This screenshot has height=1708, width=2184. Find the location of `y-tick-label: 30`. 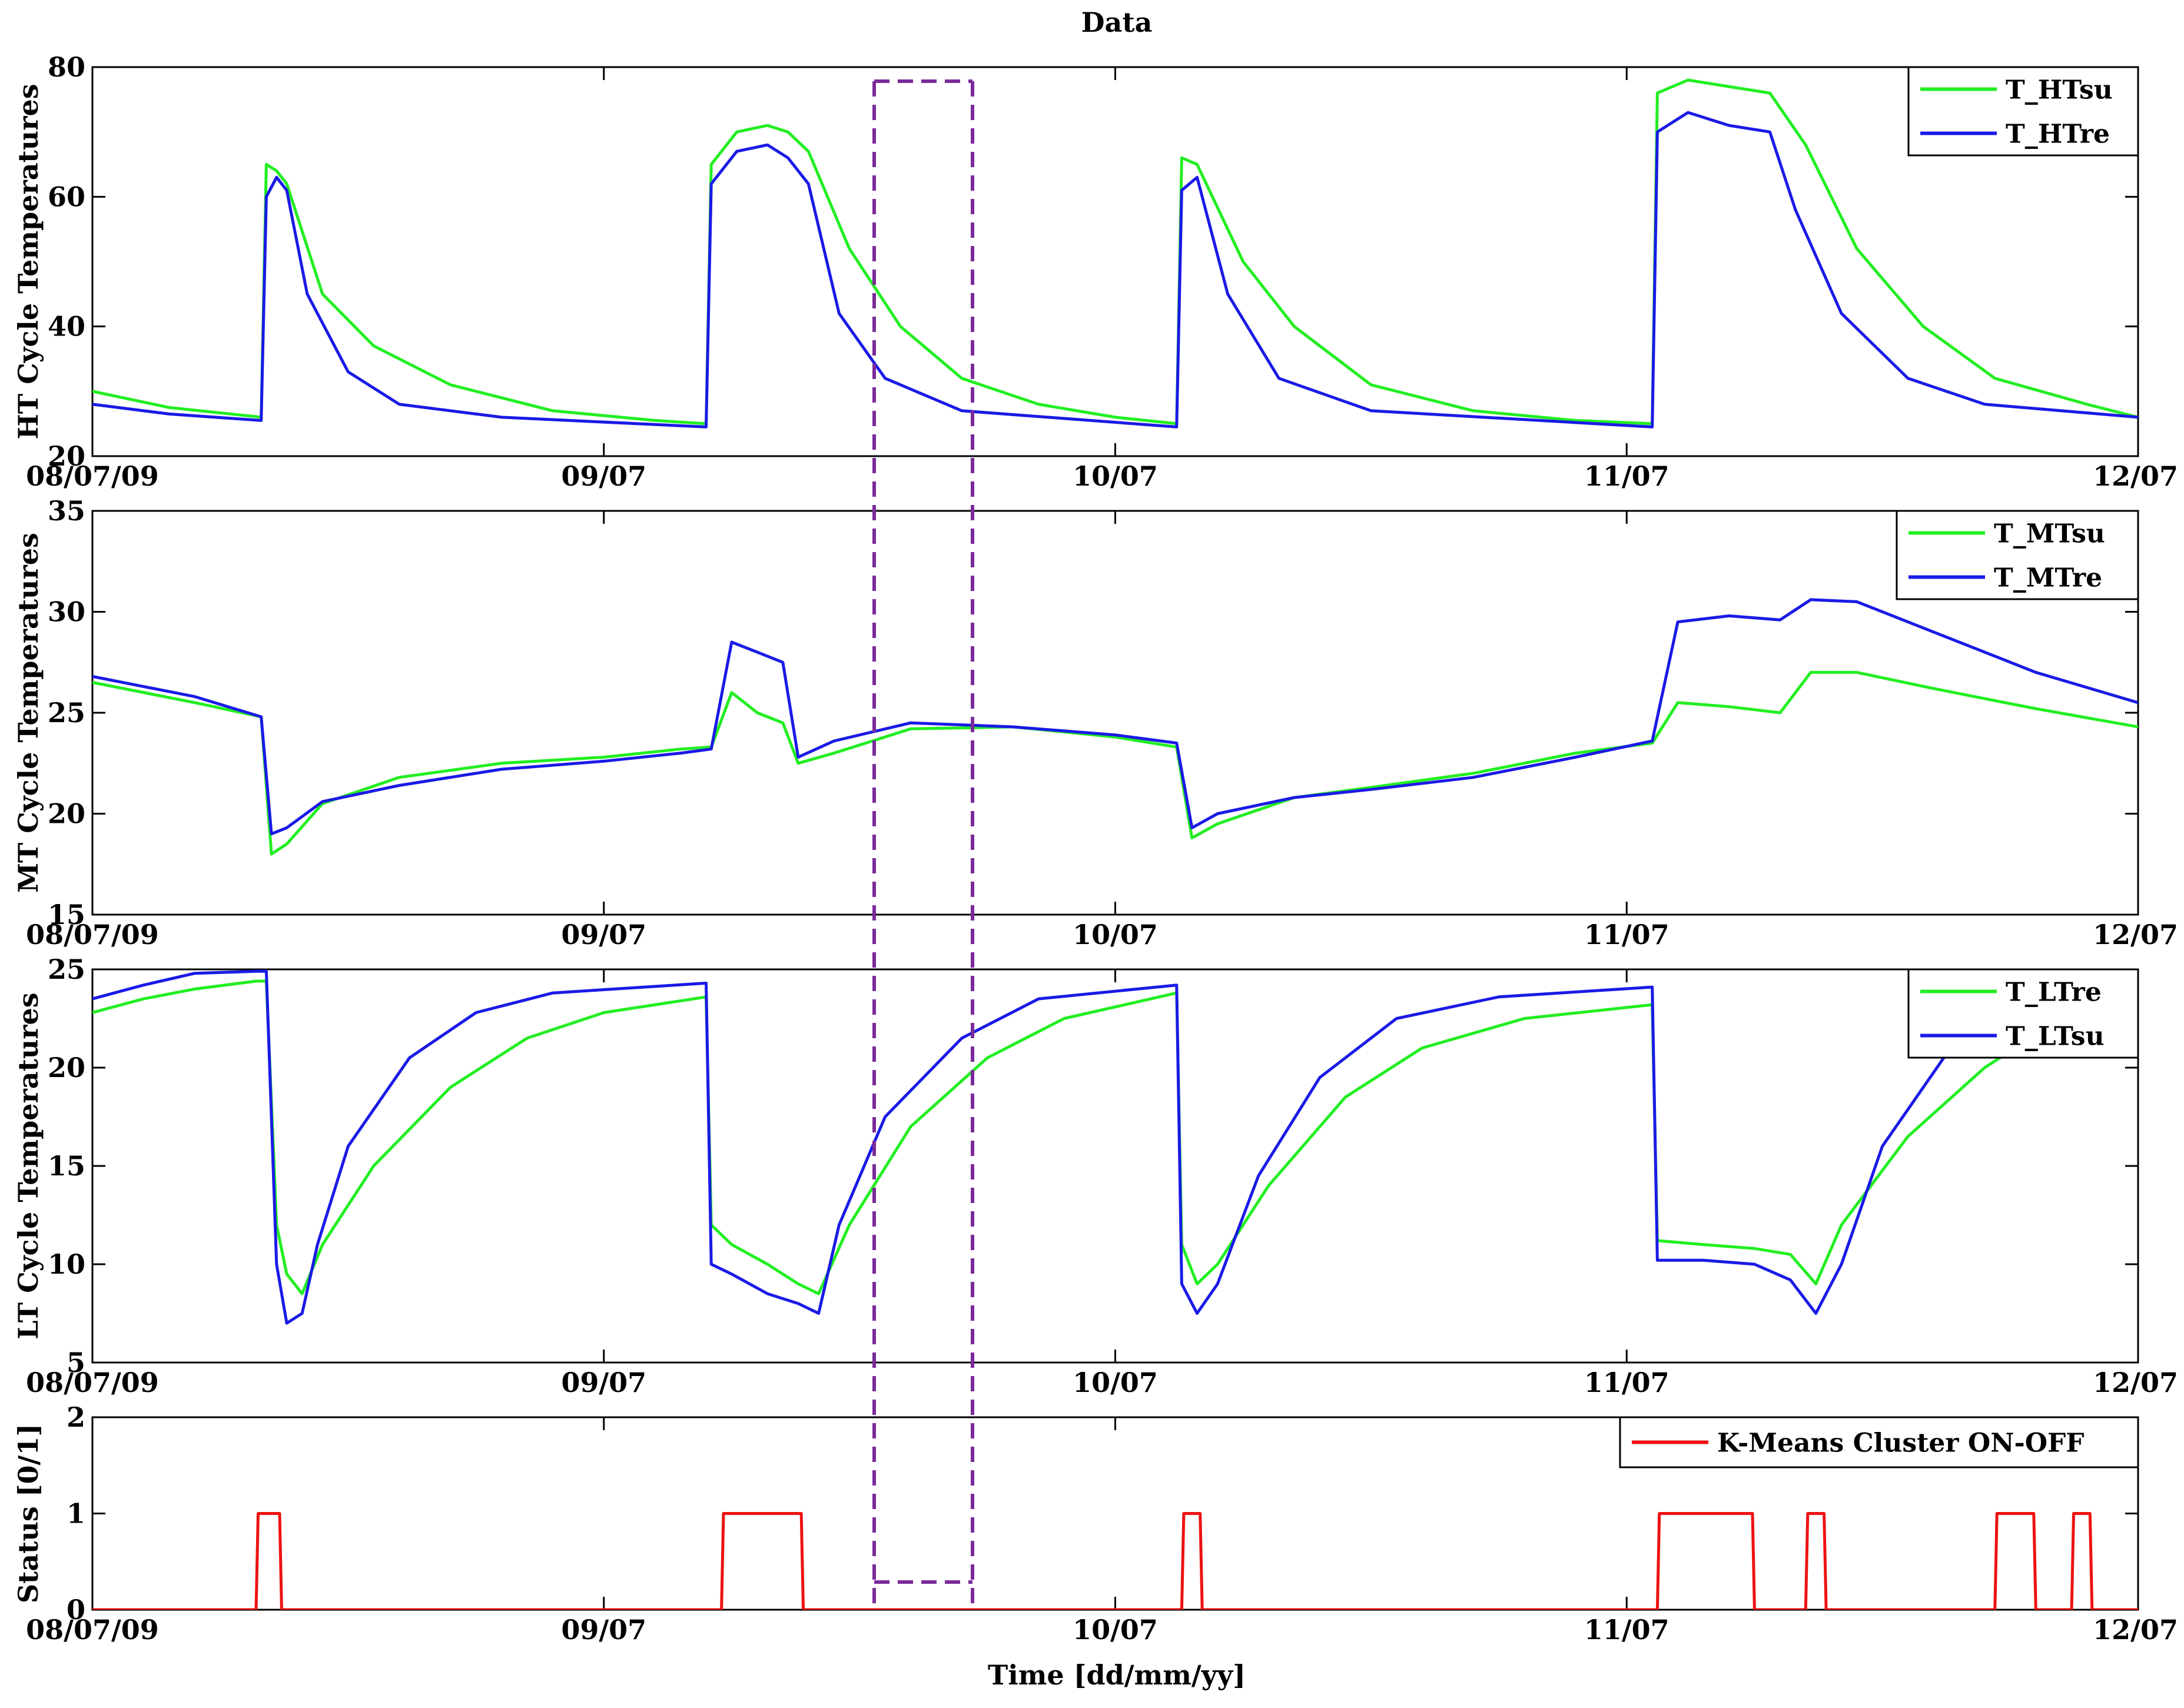

y-tick-label: 30 is located at coordinates (66, 612).